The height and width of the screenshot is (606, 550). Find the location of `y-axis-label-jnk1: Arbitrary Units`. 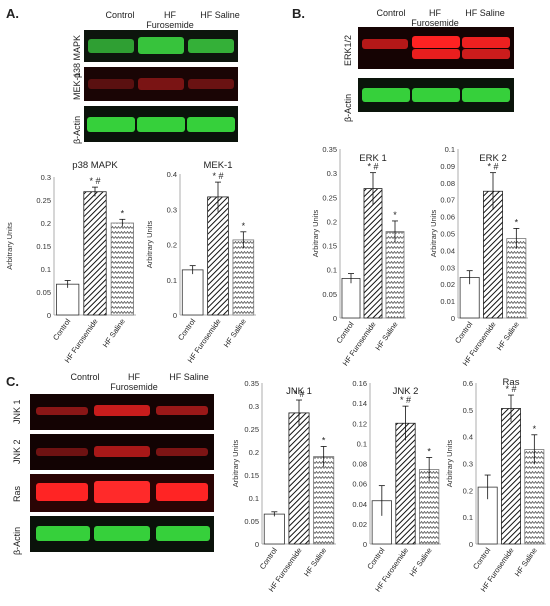

y-axis-label-jnk1: Arbitrary Units is located at coordinates (235, 463).